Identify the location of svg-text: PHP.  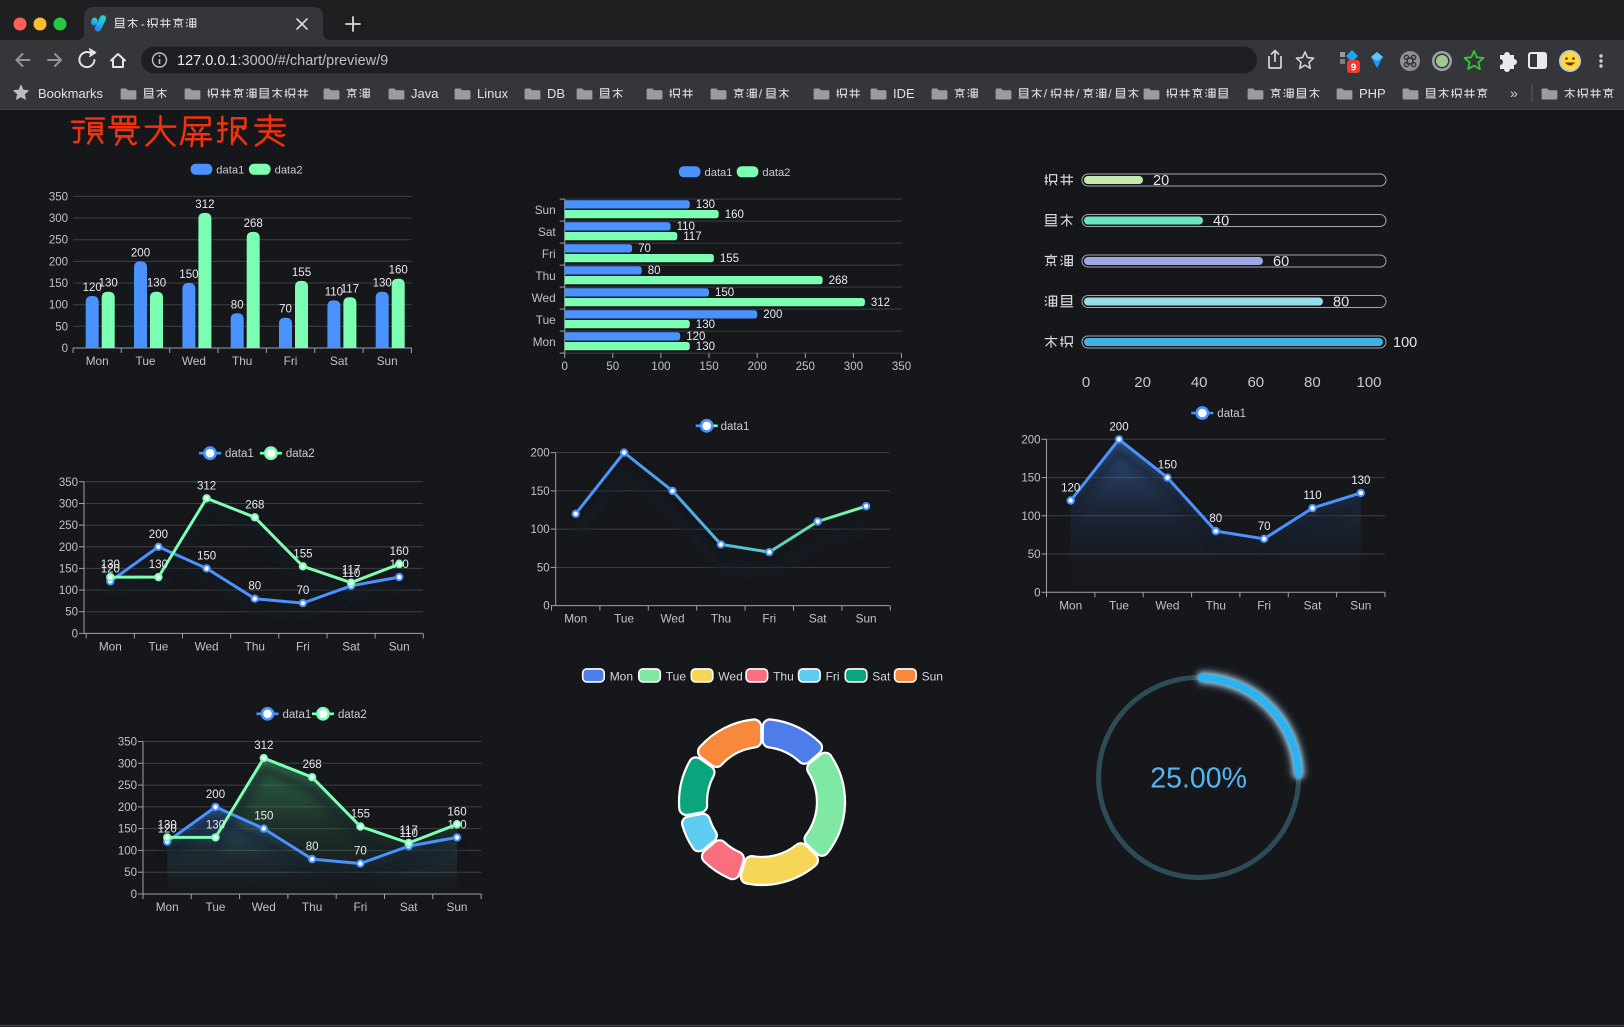
(1372, 93).